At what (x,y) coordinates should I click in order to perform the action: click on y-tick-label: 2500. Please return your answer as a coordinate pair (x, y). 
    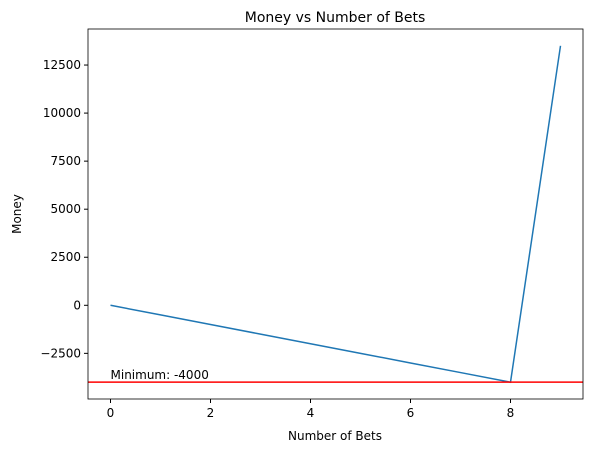
    Looking at the image, I should click on (65, 257).